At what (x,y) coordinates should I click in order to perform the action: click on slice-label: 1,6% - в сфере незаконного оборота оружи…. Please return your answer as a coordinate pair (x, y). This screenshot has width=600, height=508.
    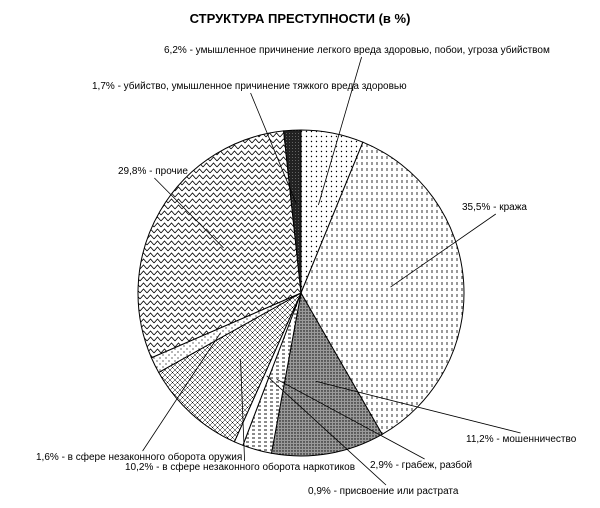
    Looking at the image, I should click on (139, 457).